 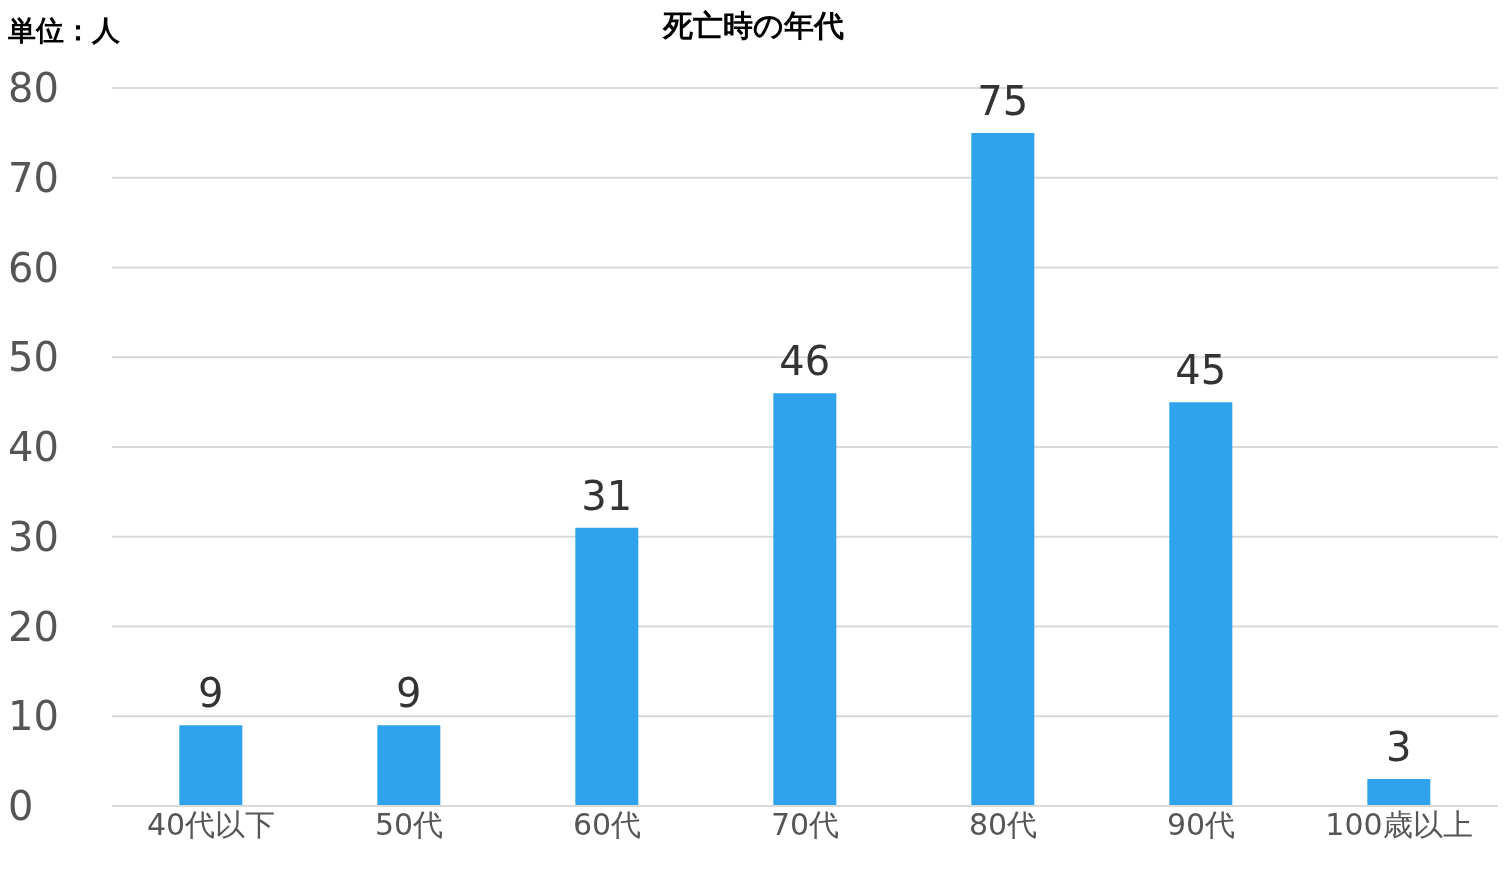 I want to click on y-tick-label: 20, so click(x=33, y=626).